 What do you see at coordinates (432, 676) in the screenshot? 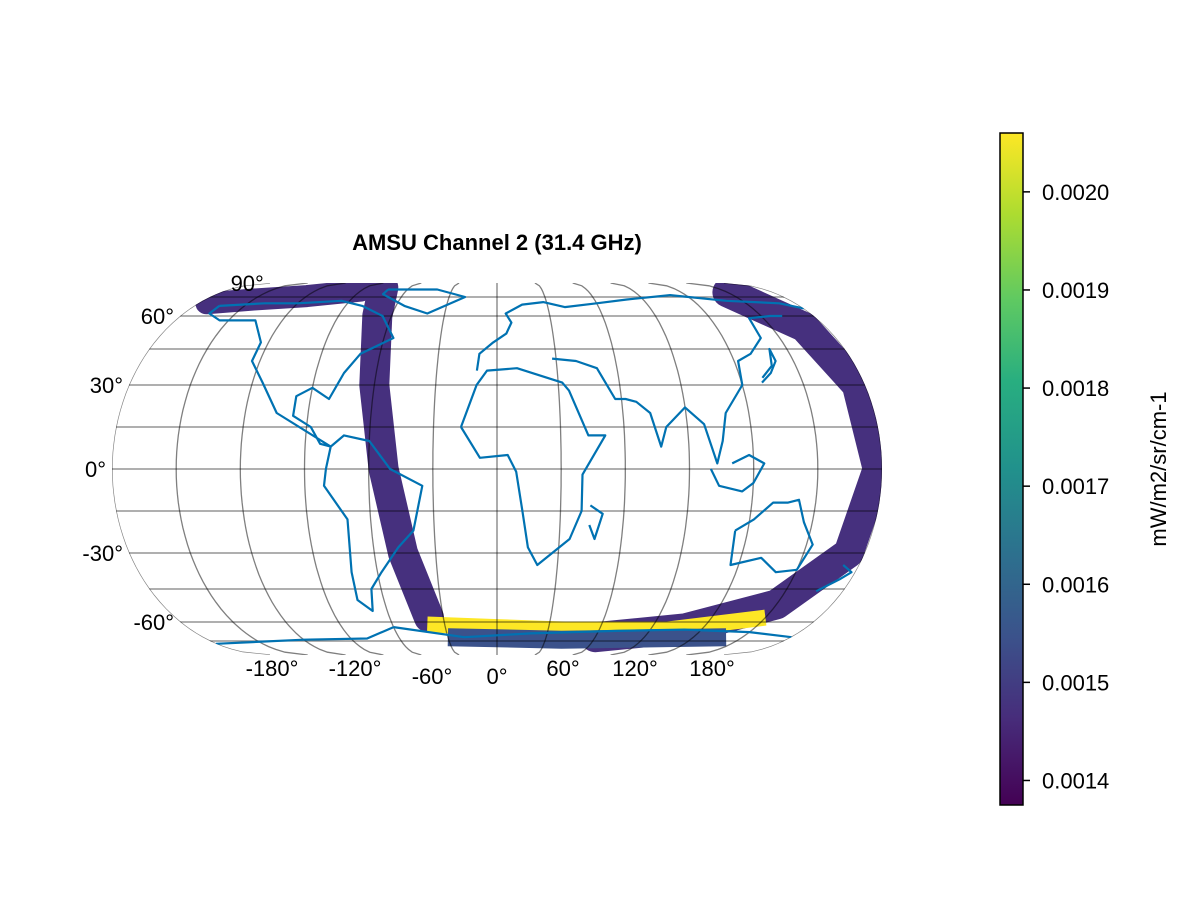
I see `longitude-tick-label: -60°` at bounding box center [432, 676].